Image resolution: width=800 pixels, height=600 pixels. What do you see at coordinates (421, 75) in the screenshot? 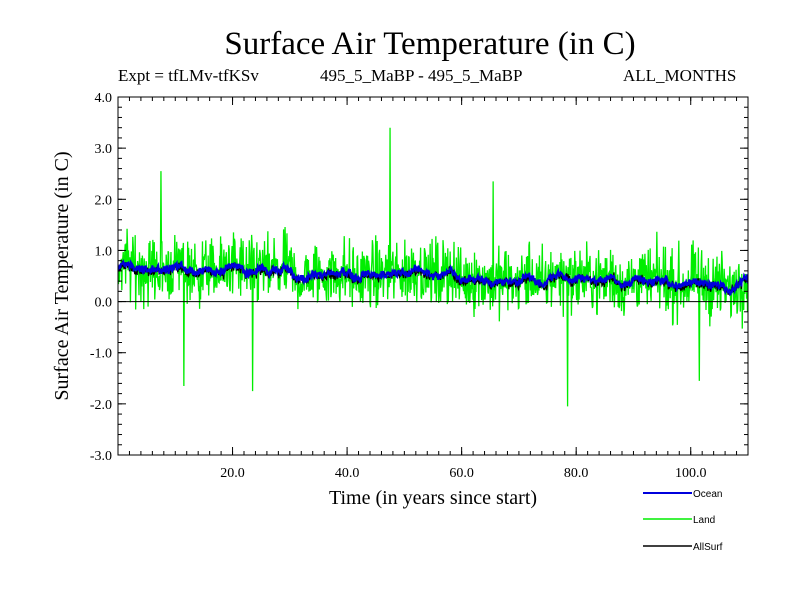
I see `period-label: 495_5_MaBP - 495_5_MaBP` at bounding box center [421, 75].